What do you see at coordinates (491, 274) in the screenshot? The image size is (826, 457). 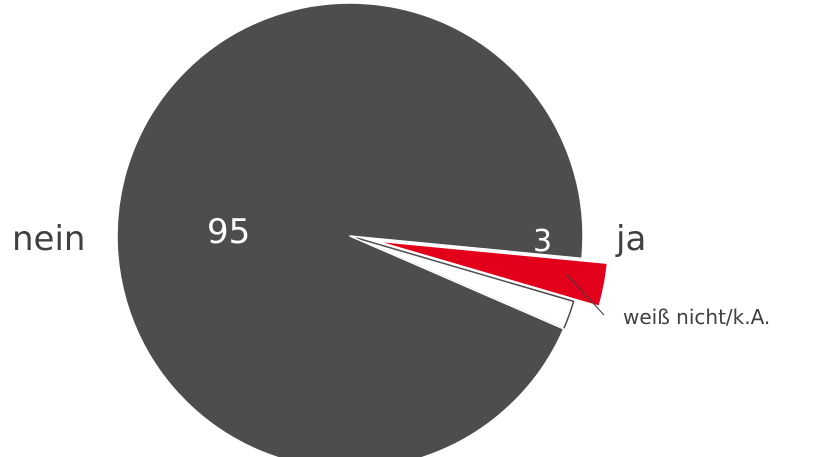 I see `pie-slice-ja` at bounding box center [491, 274].